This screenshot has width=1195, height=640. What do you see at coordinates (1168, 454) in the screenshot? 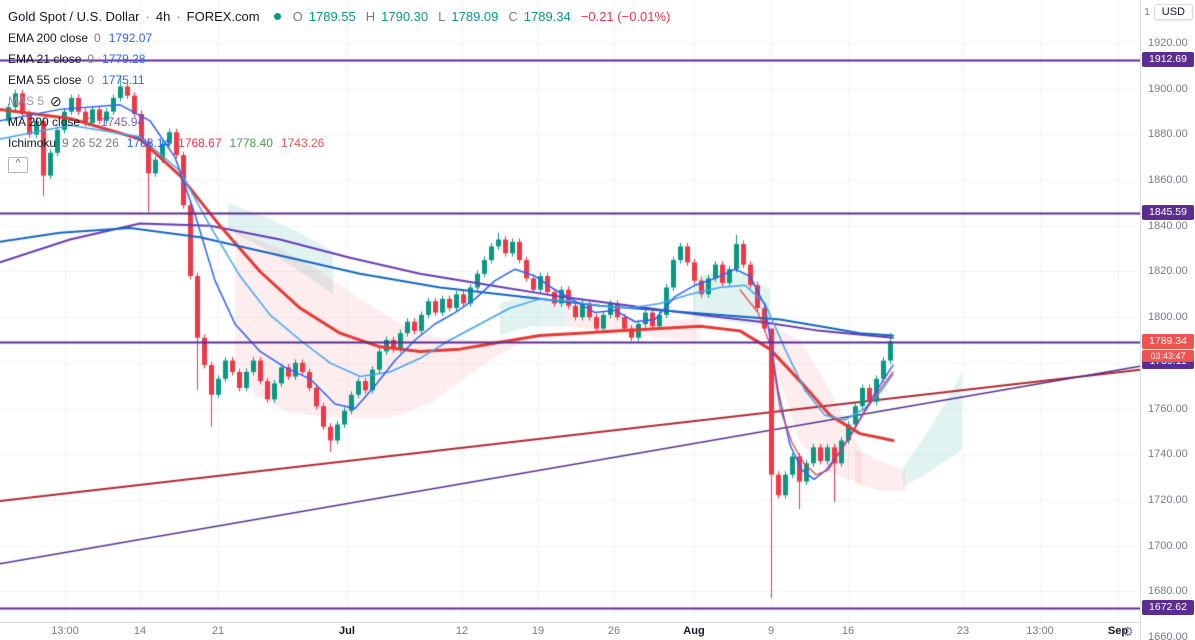
I see `price-tick-label: 1740.00` at bounding box center [1168, 454].